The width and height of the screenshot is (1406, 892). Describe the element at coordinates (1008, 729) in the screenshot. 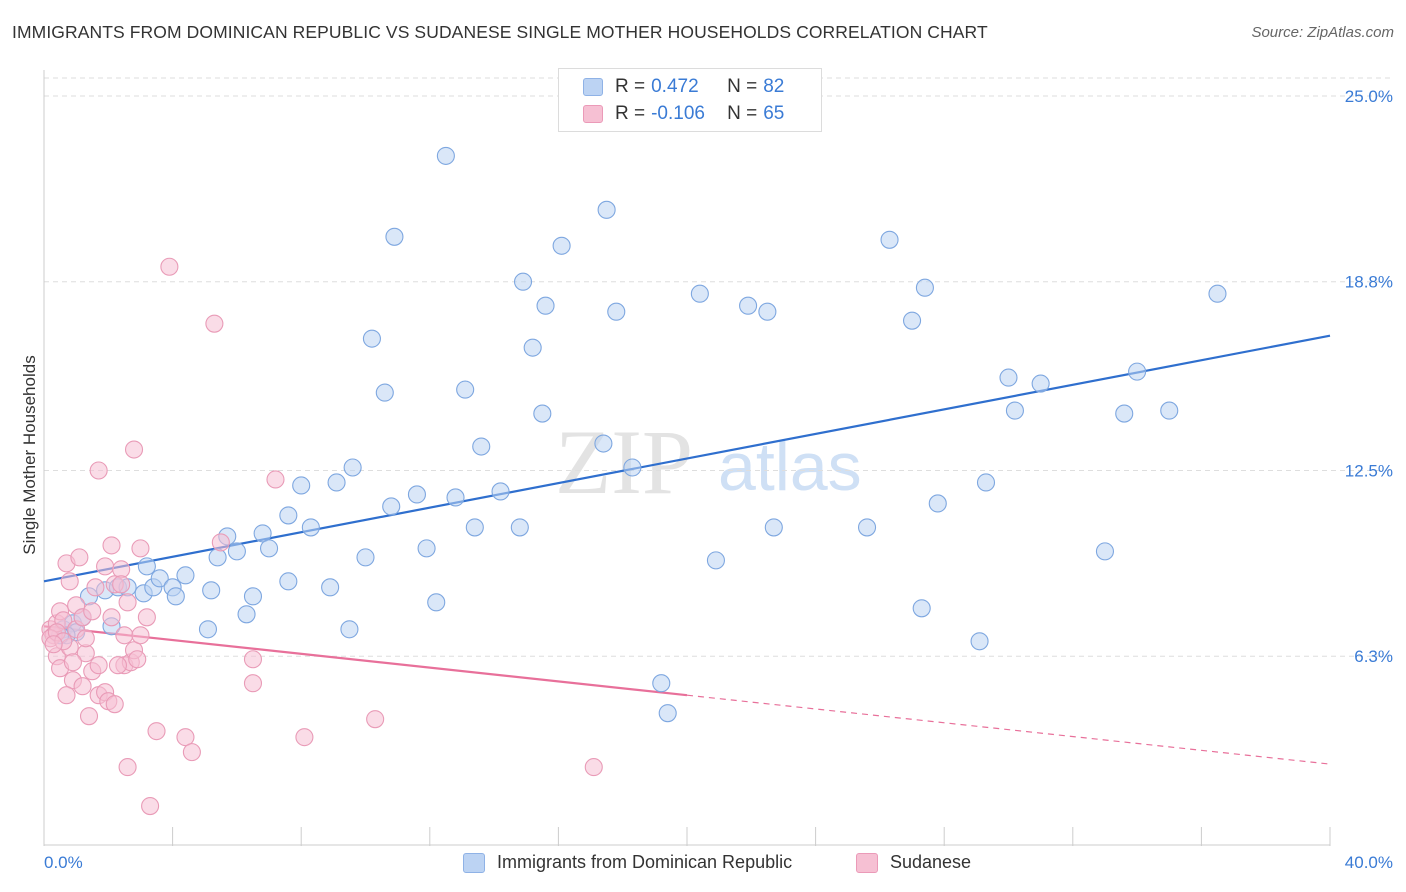

I see `sudanese-trend-extension` at that location.